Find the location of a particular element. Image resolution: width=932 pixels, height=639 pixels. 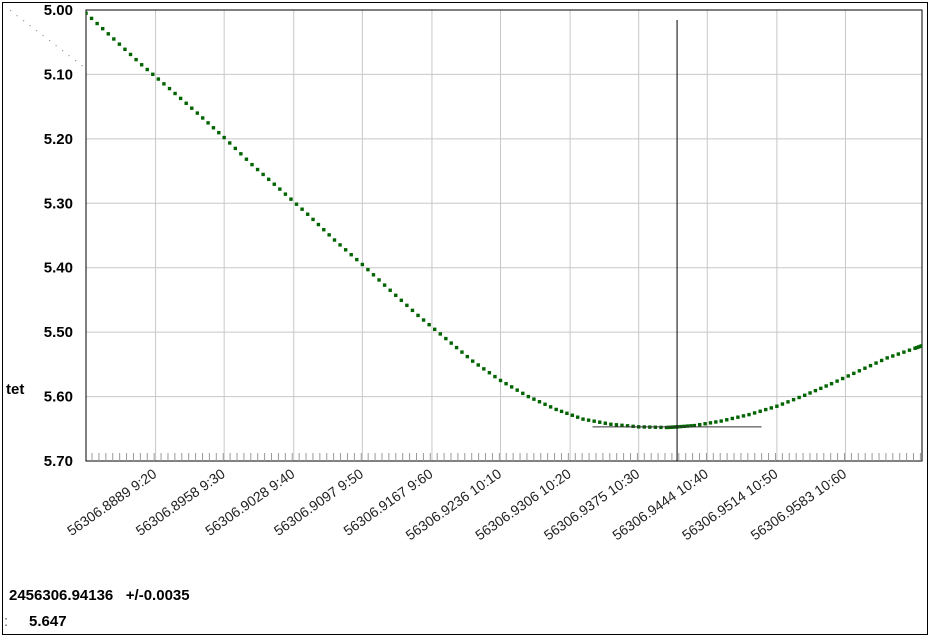

y-axis-label: tet is located at coordinates (15, 389).